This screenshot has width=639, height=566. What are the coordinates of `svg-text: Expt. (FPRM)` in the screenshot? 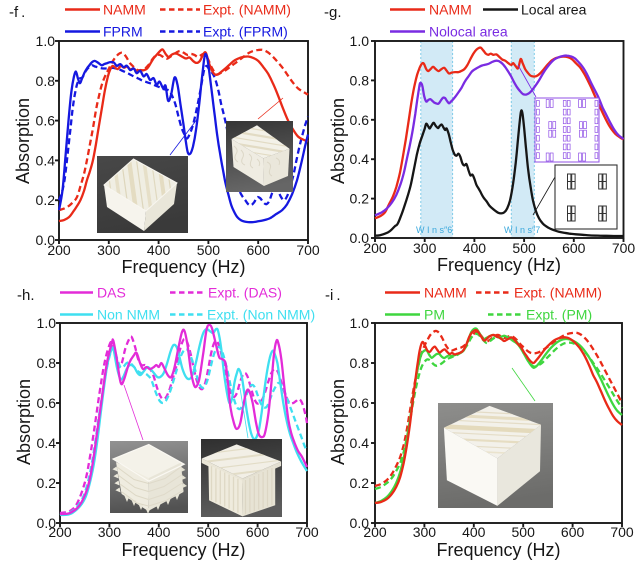 It's located at (245, 32).